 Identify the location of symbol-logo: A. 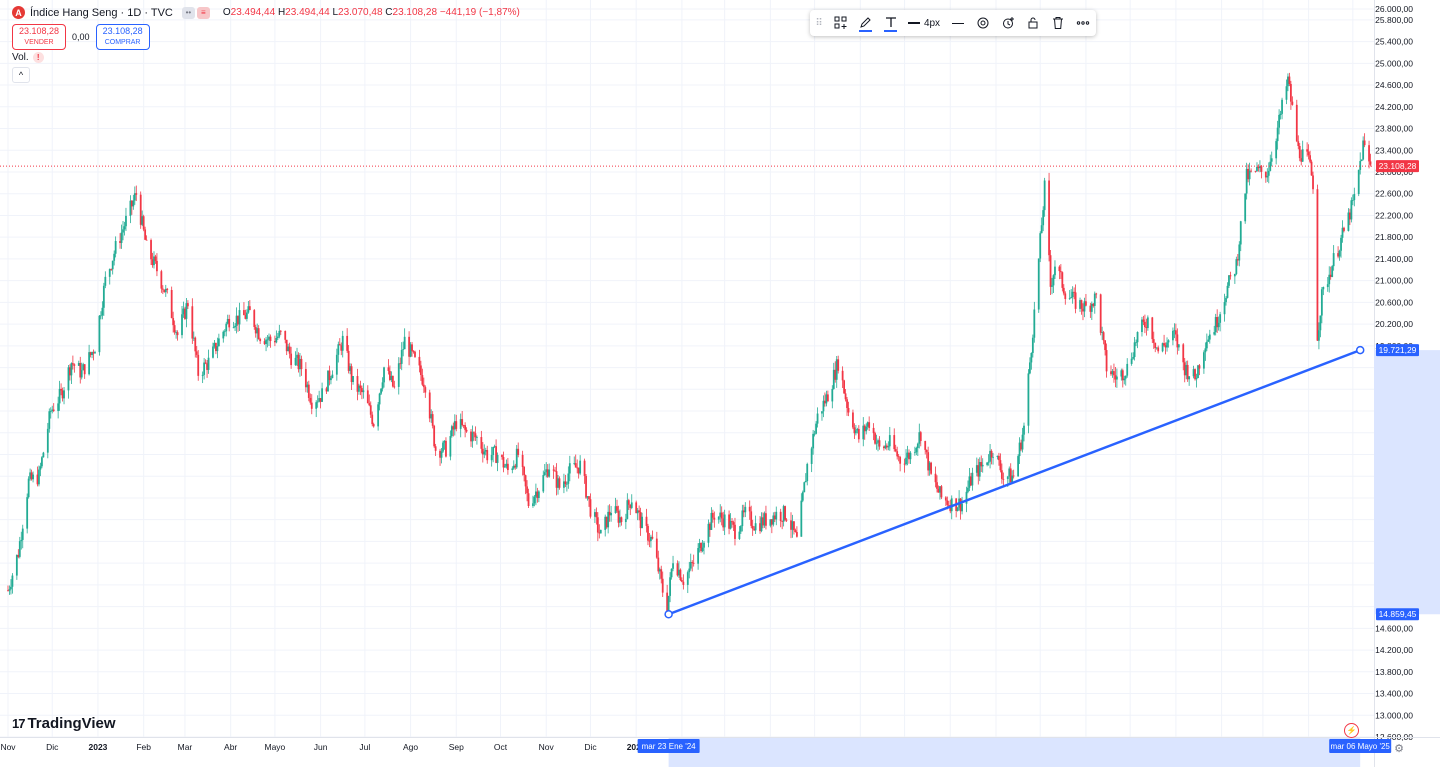
(18, 12).